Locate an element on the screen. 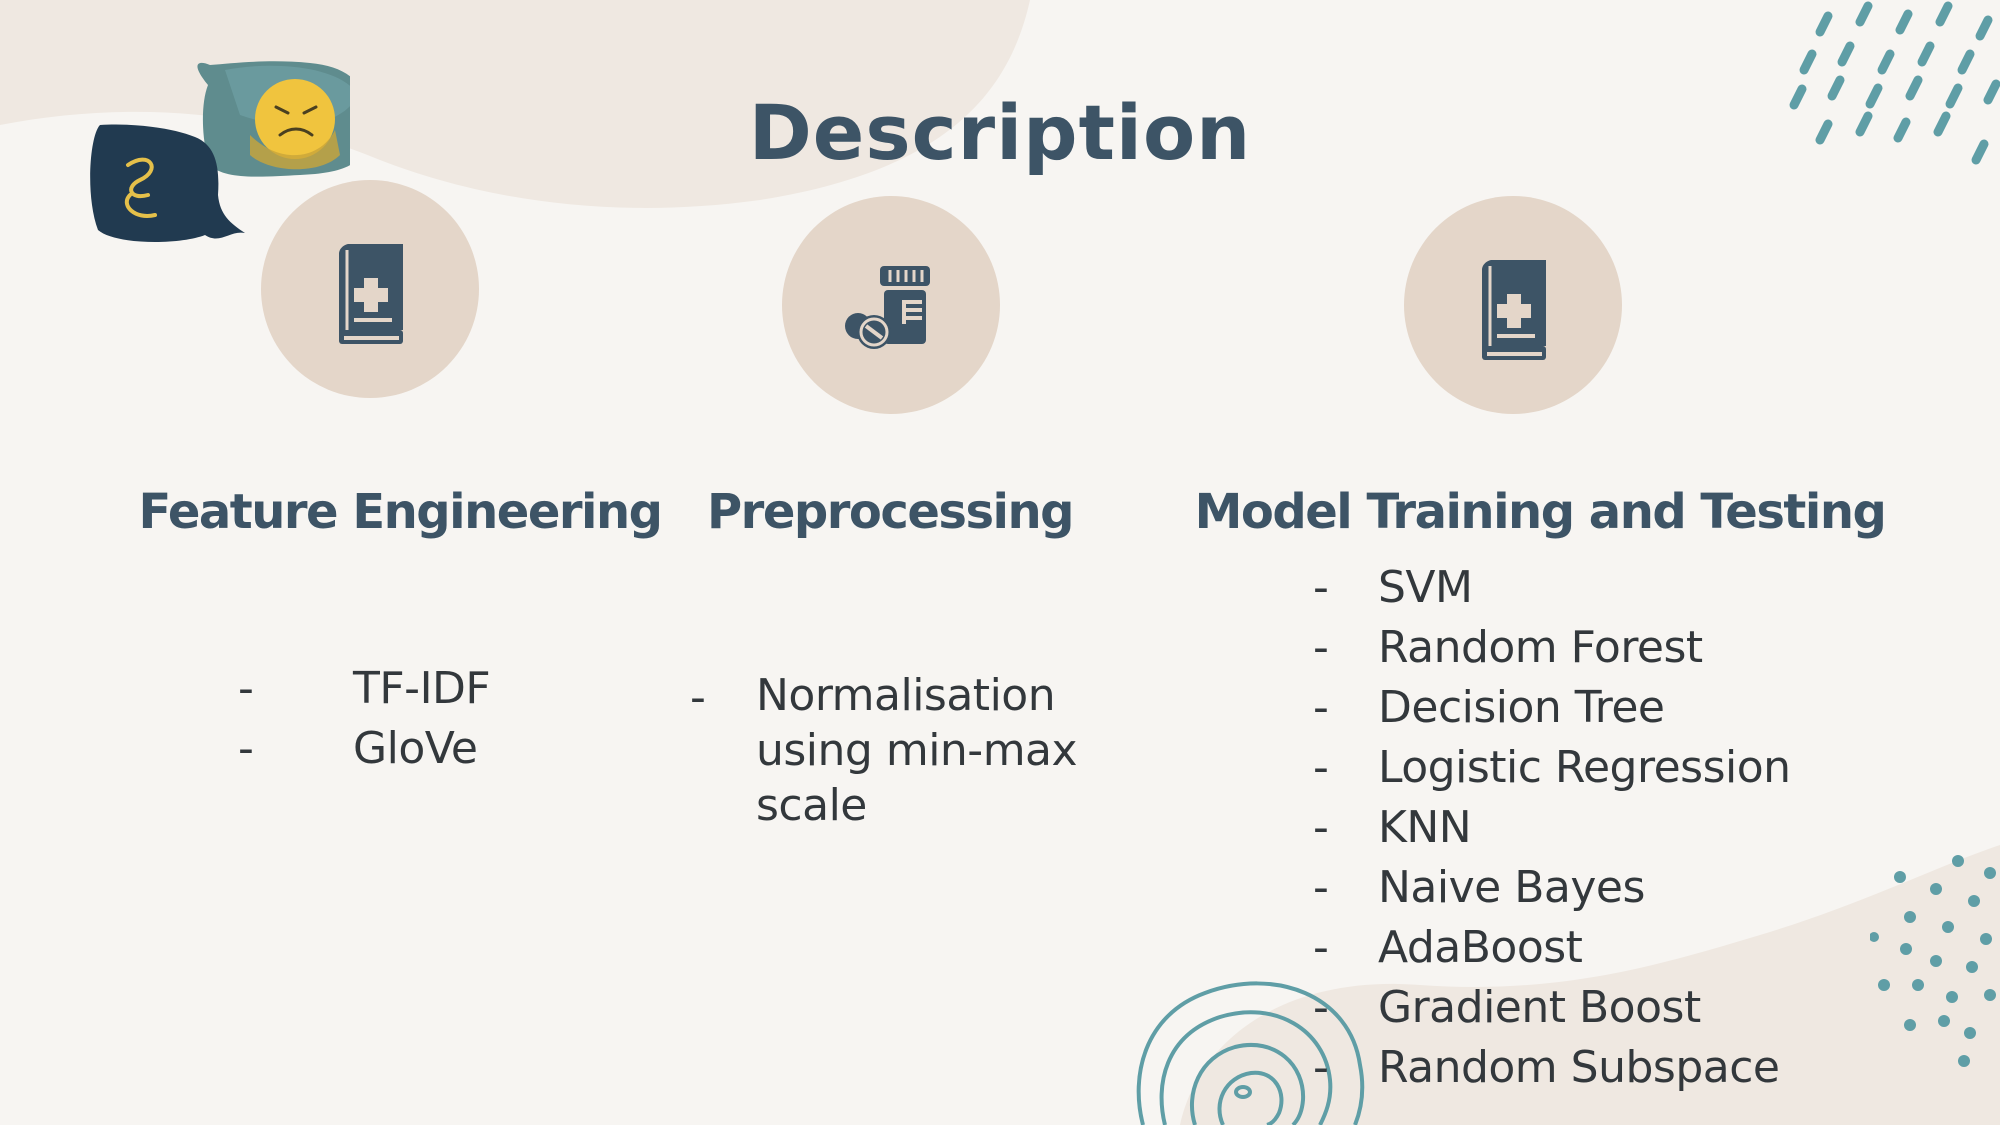  feature-engineering-icon-circle is located at coordinates (370, 289).